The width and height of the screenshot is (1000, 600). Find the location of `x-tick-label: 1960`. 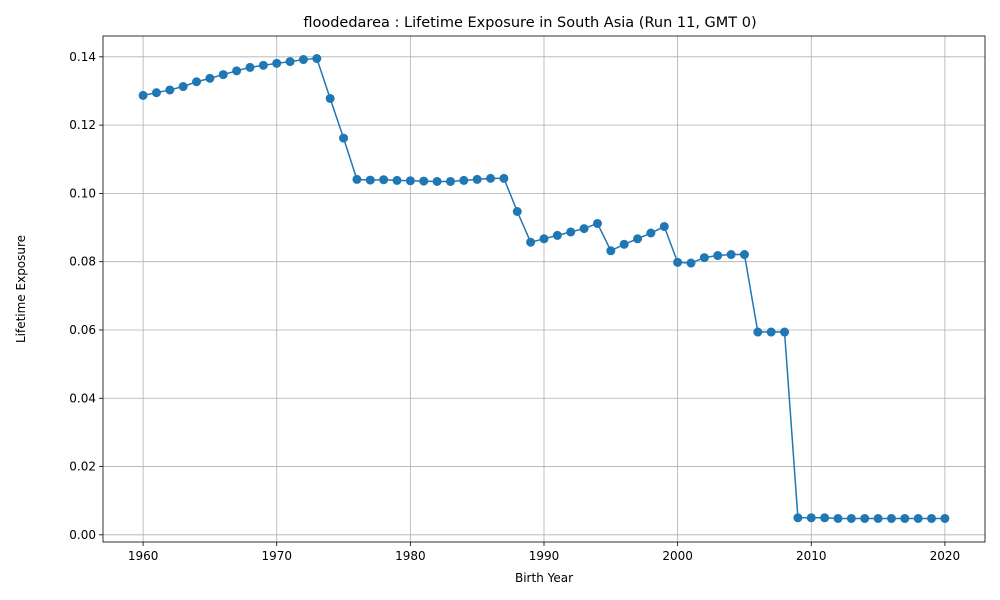

x-tick-label: 1960 is located at coordinates (143, 556).